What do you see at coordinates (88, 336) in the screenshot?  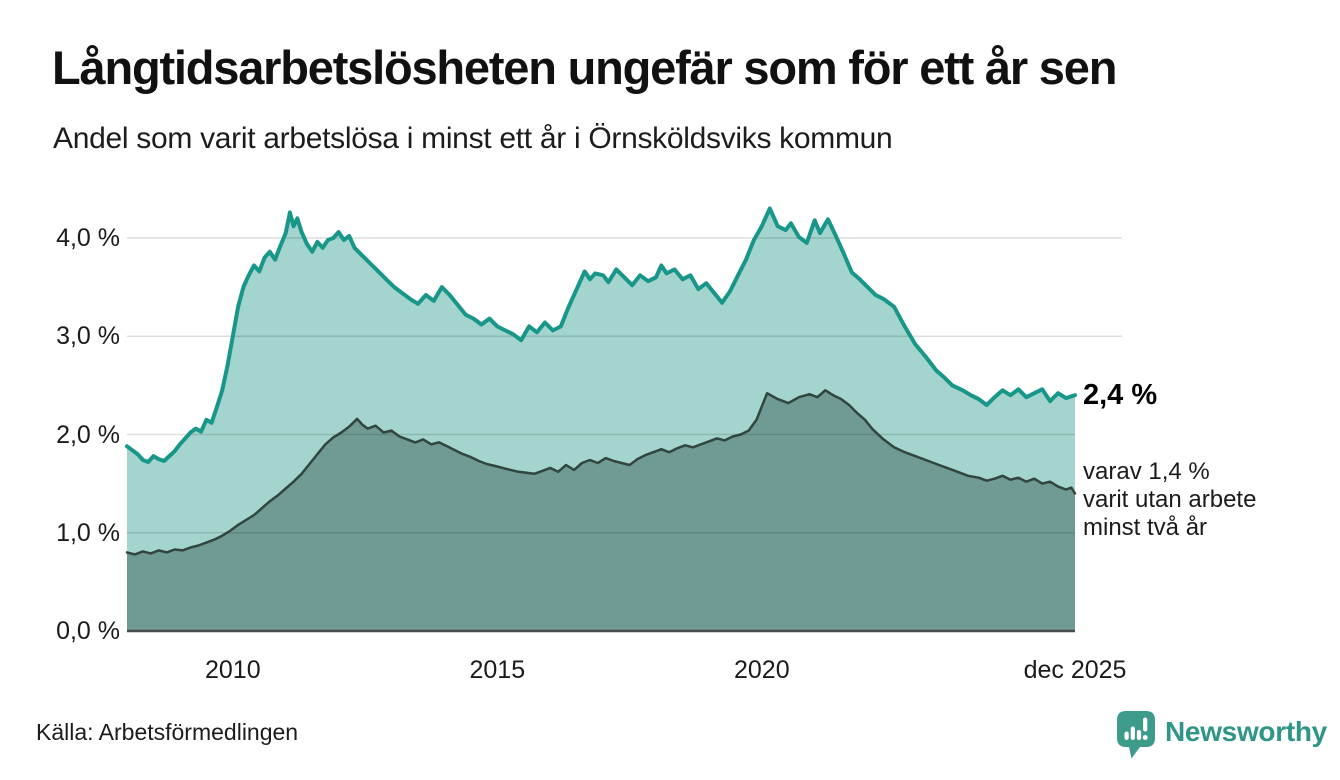 I see `y-tick-label: 3,0 %` at bounding box center [88, 336].